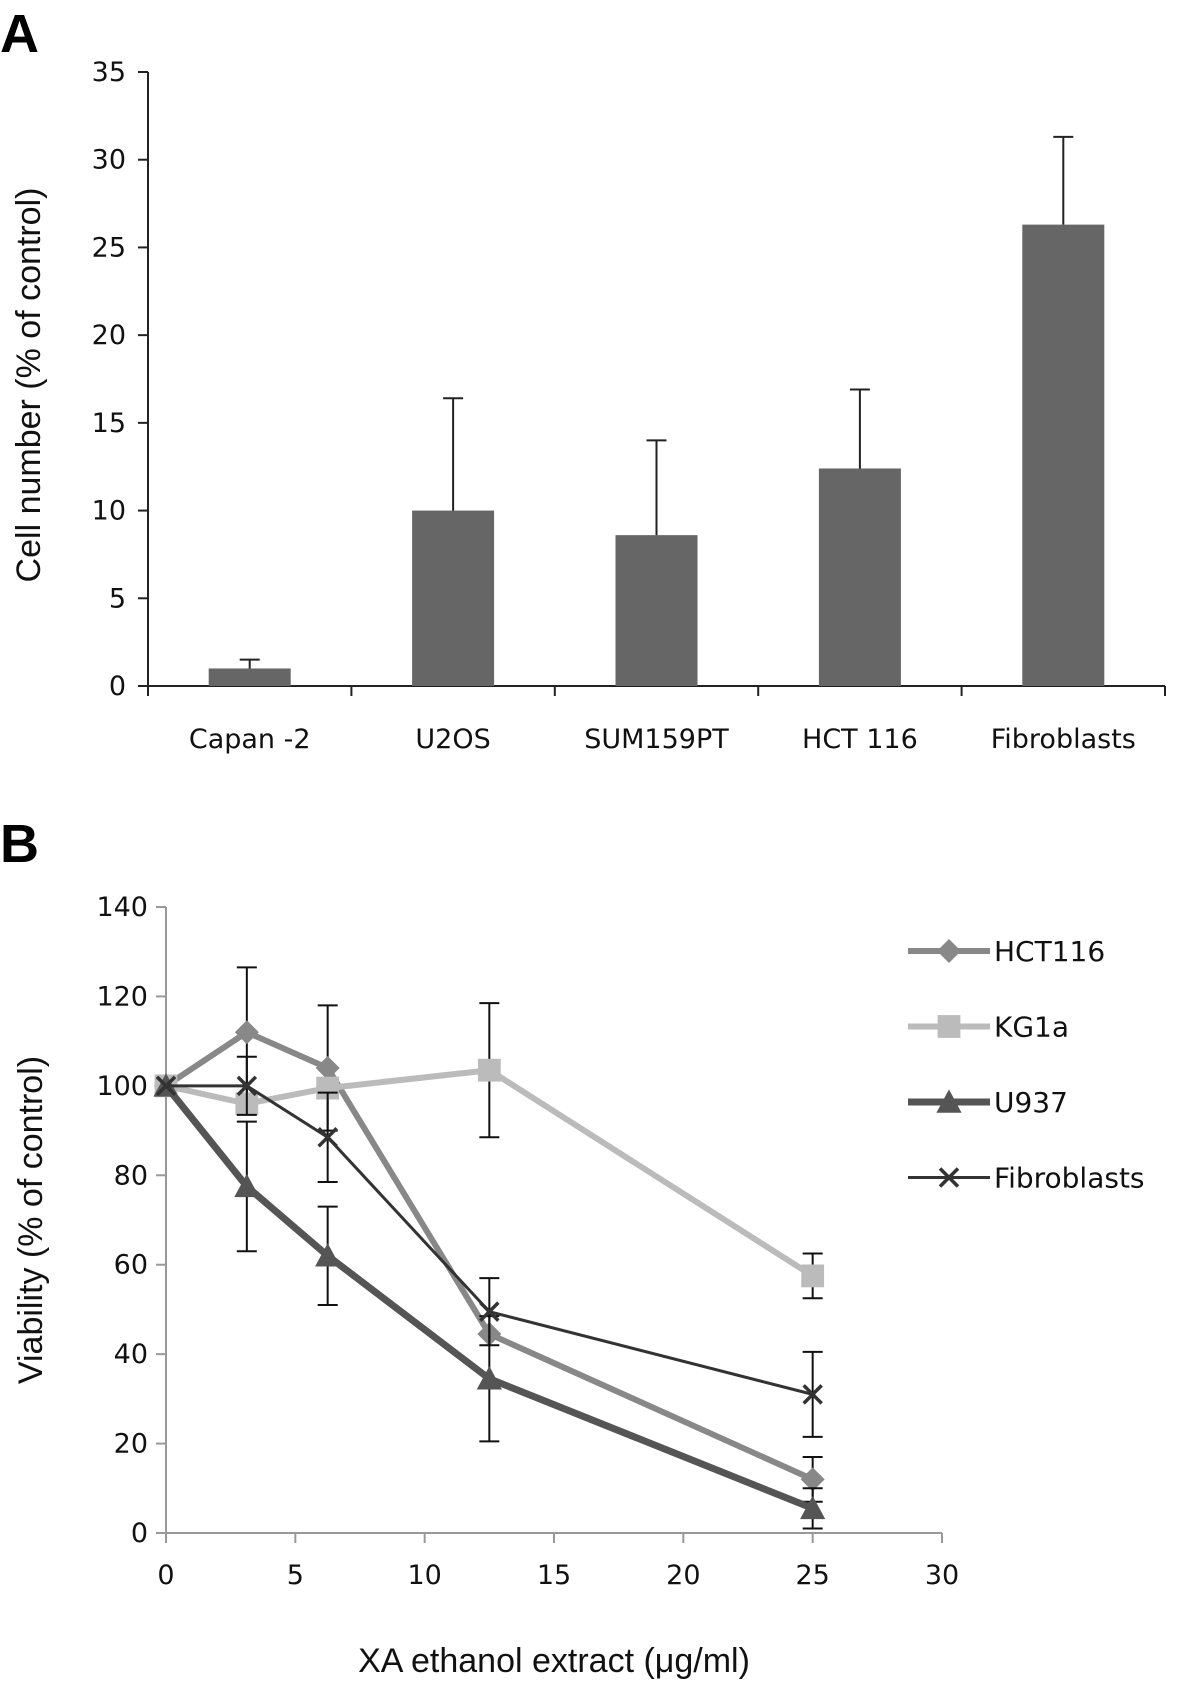 The width and height of the screenshot is (1200, 1692). What do you see at coordinates (139, 1533) in the screenshot?
I see `y-tick-label-b: 0` at bounding box center [139, 1533].